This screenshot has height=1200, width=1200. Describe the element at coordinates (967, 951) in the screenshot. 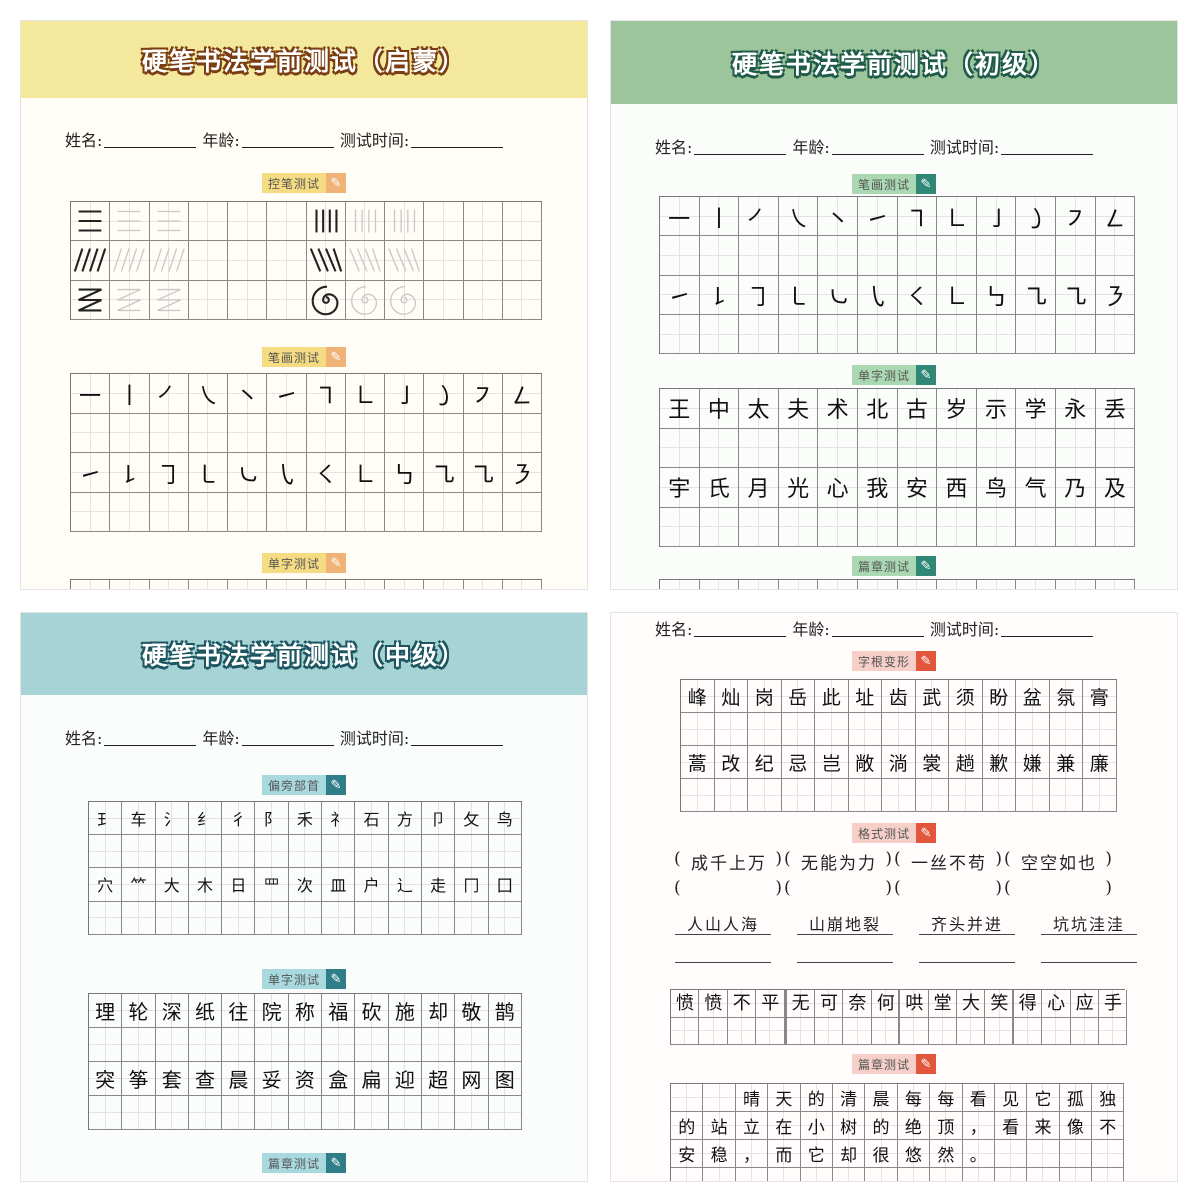

I see `answer-line` at that location.